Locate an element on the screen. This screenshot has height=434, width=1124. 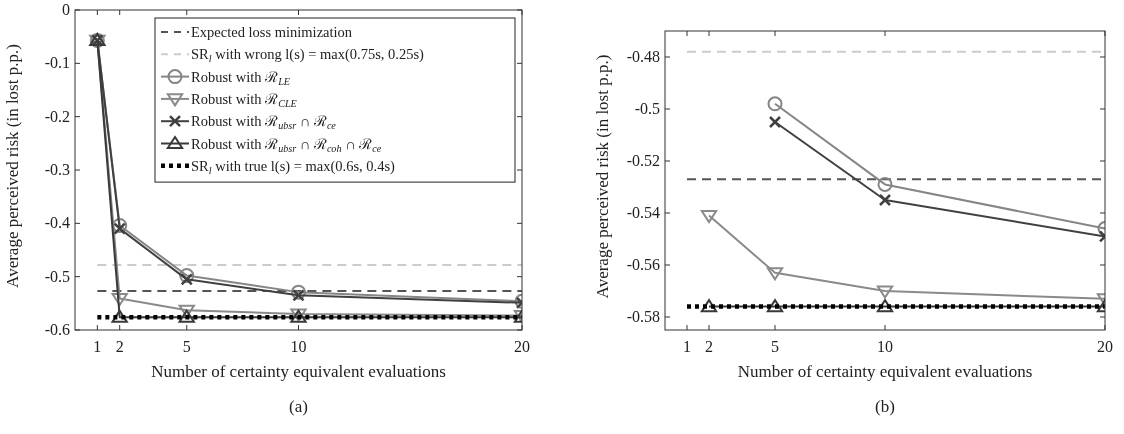
y-tick-label: -0.6 is located at coordinates (57, 329).